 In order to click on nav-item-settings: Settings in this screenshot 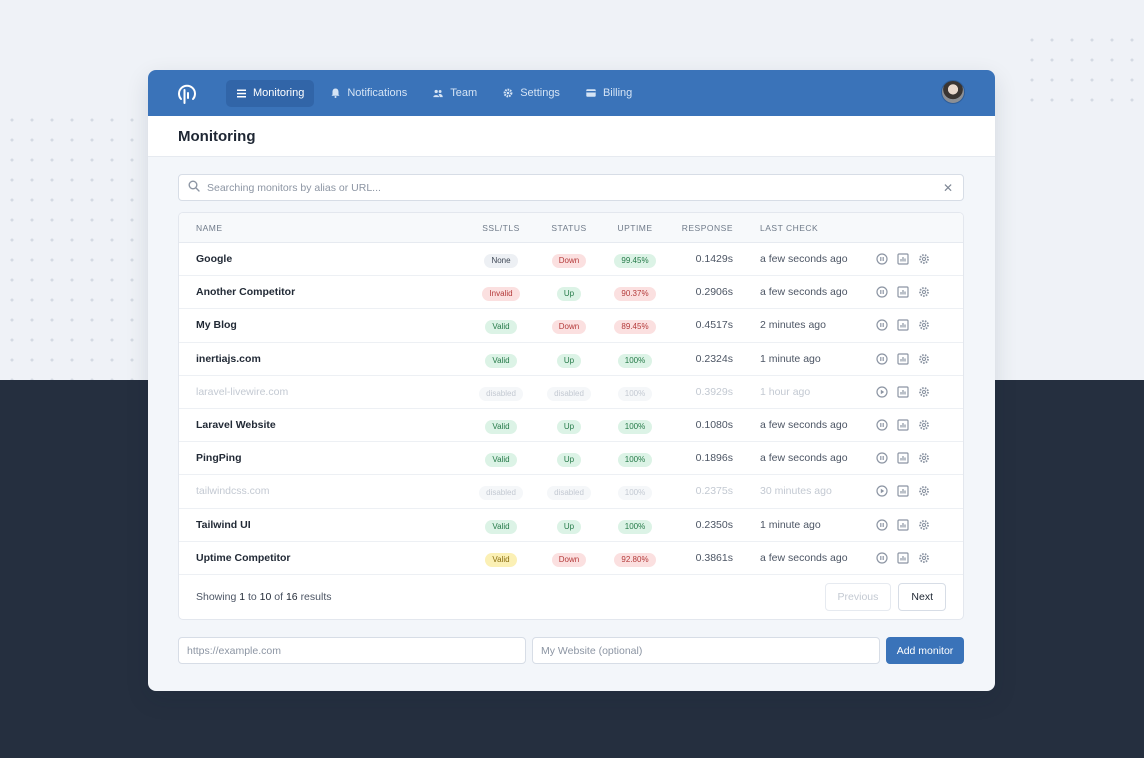, I will do `click(531, 93)`.